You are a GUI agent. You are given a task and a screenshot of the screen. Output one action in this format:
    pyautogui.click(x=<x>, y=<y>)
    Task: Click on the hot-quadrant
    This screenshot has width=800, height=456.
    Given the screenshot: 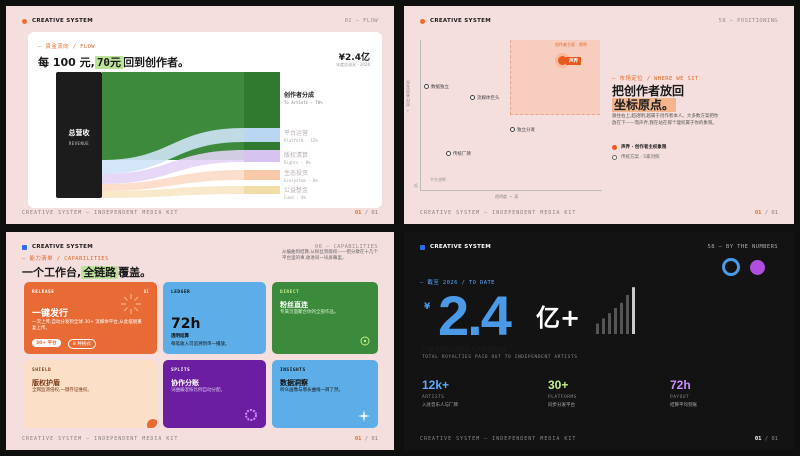 What is the action you would take?
    pyautogui.click(x=555, y=77)
    